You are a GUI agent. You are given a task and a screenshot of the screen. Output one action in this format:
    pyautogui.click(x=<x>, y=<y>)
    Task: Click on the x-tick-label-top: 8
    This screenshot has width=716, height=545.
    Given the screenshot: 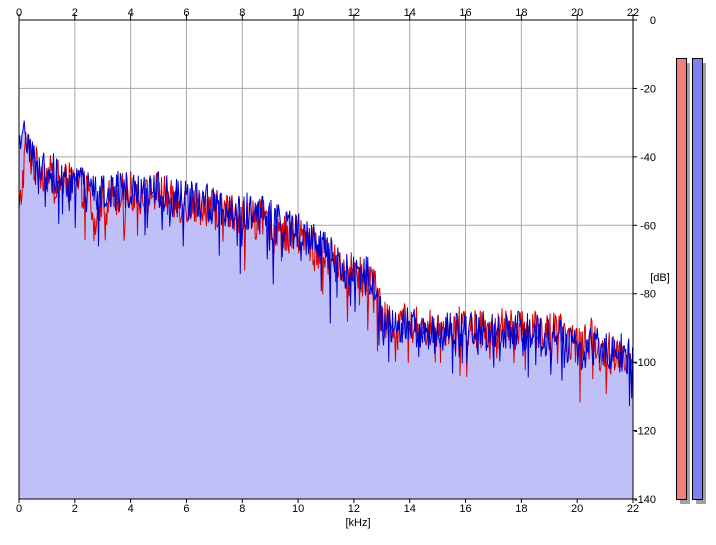 What is the action you would take?
    pyautogui.click(x=242, y=13)
    